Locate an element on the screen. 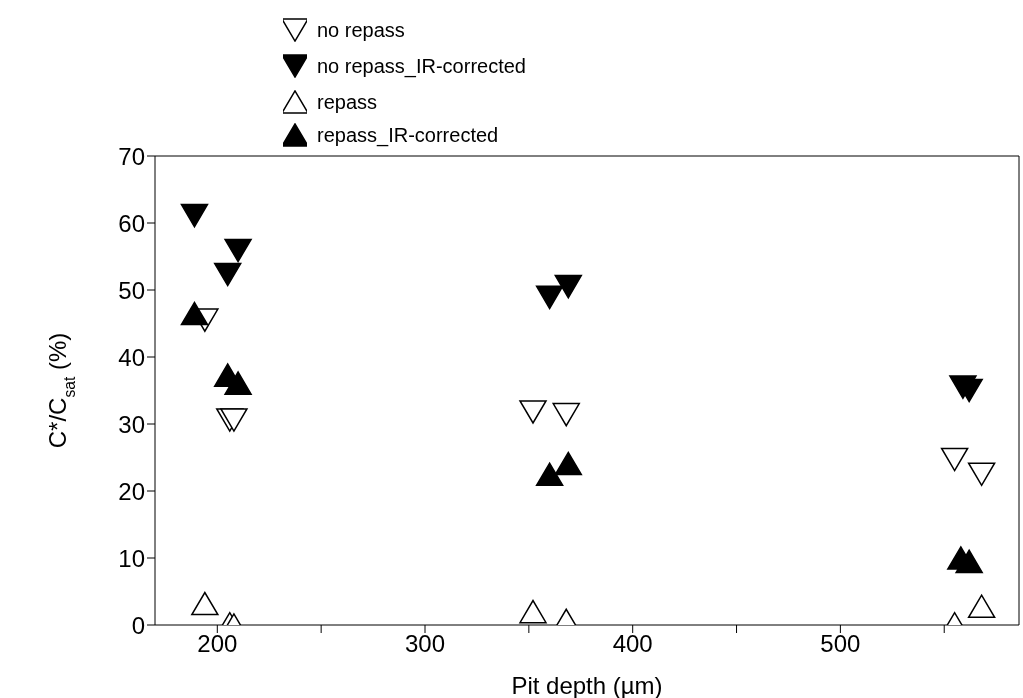  legend-label: repass is located at coordinates (347, 102).